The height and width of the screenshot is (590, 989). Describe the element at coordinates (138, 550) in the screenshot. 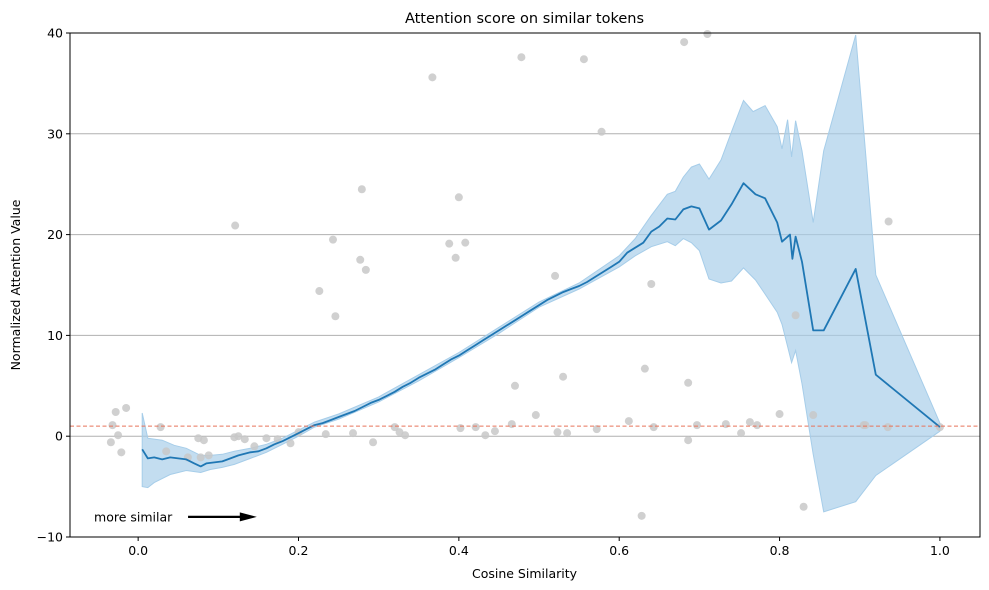

I see `x-tick-label-0: 0.0` at that location.